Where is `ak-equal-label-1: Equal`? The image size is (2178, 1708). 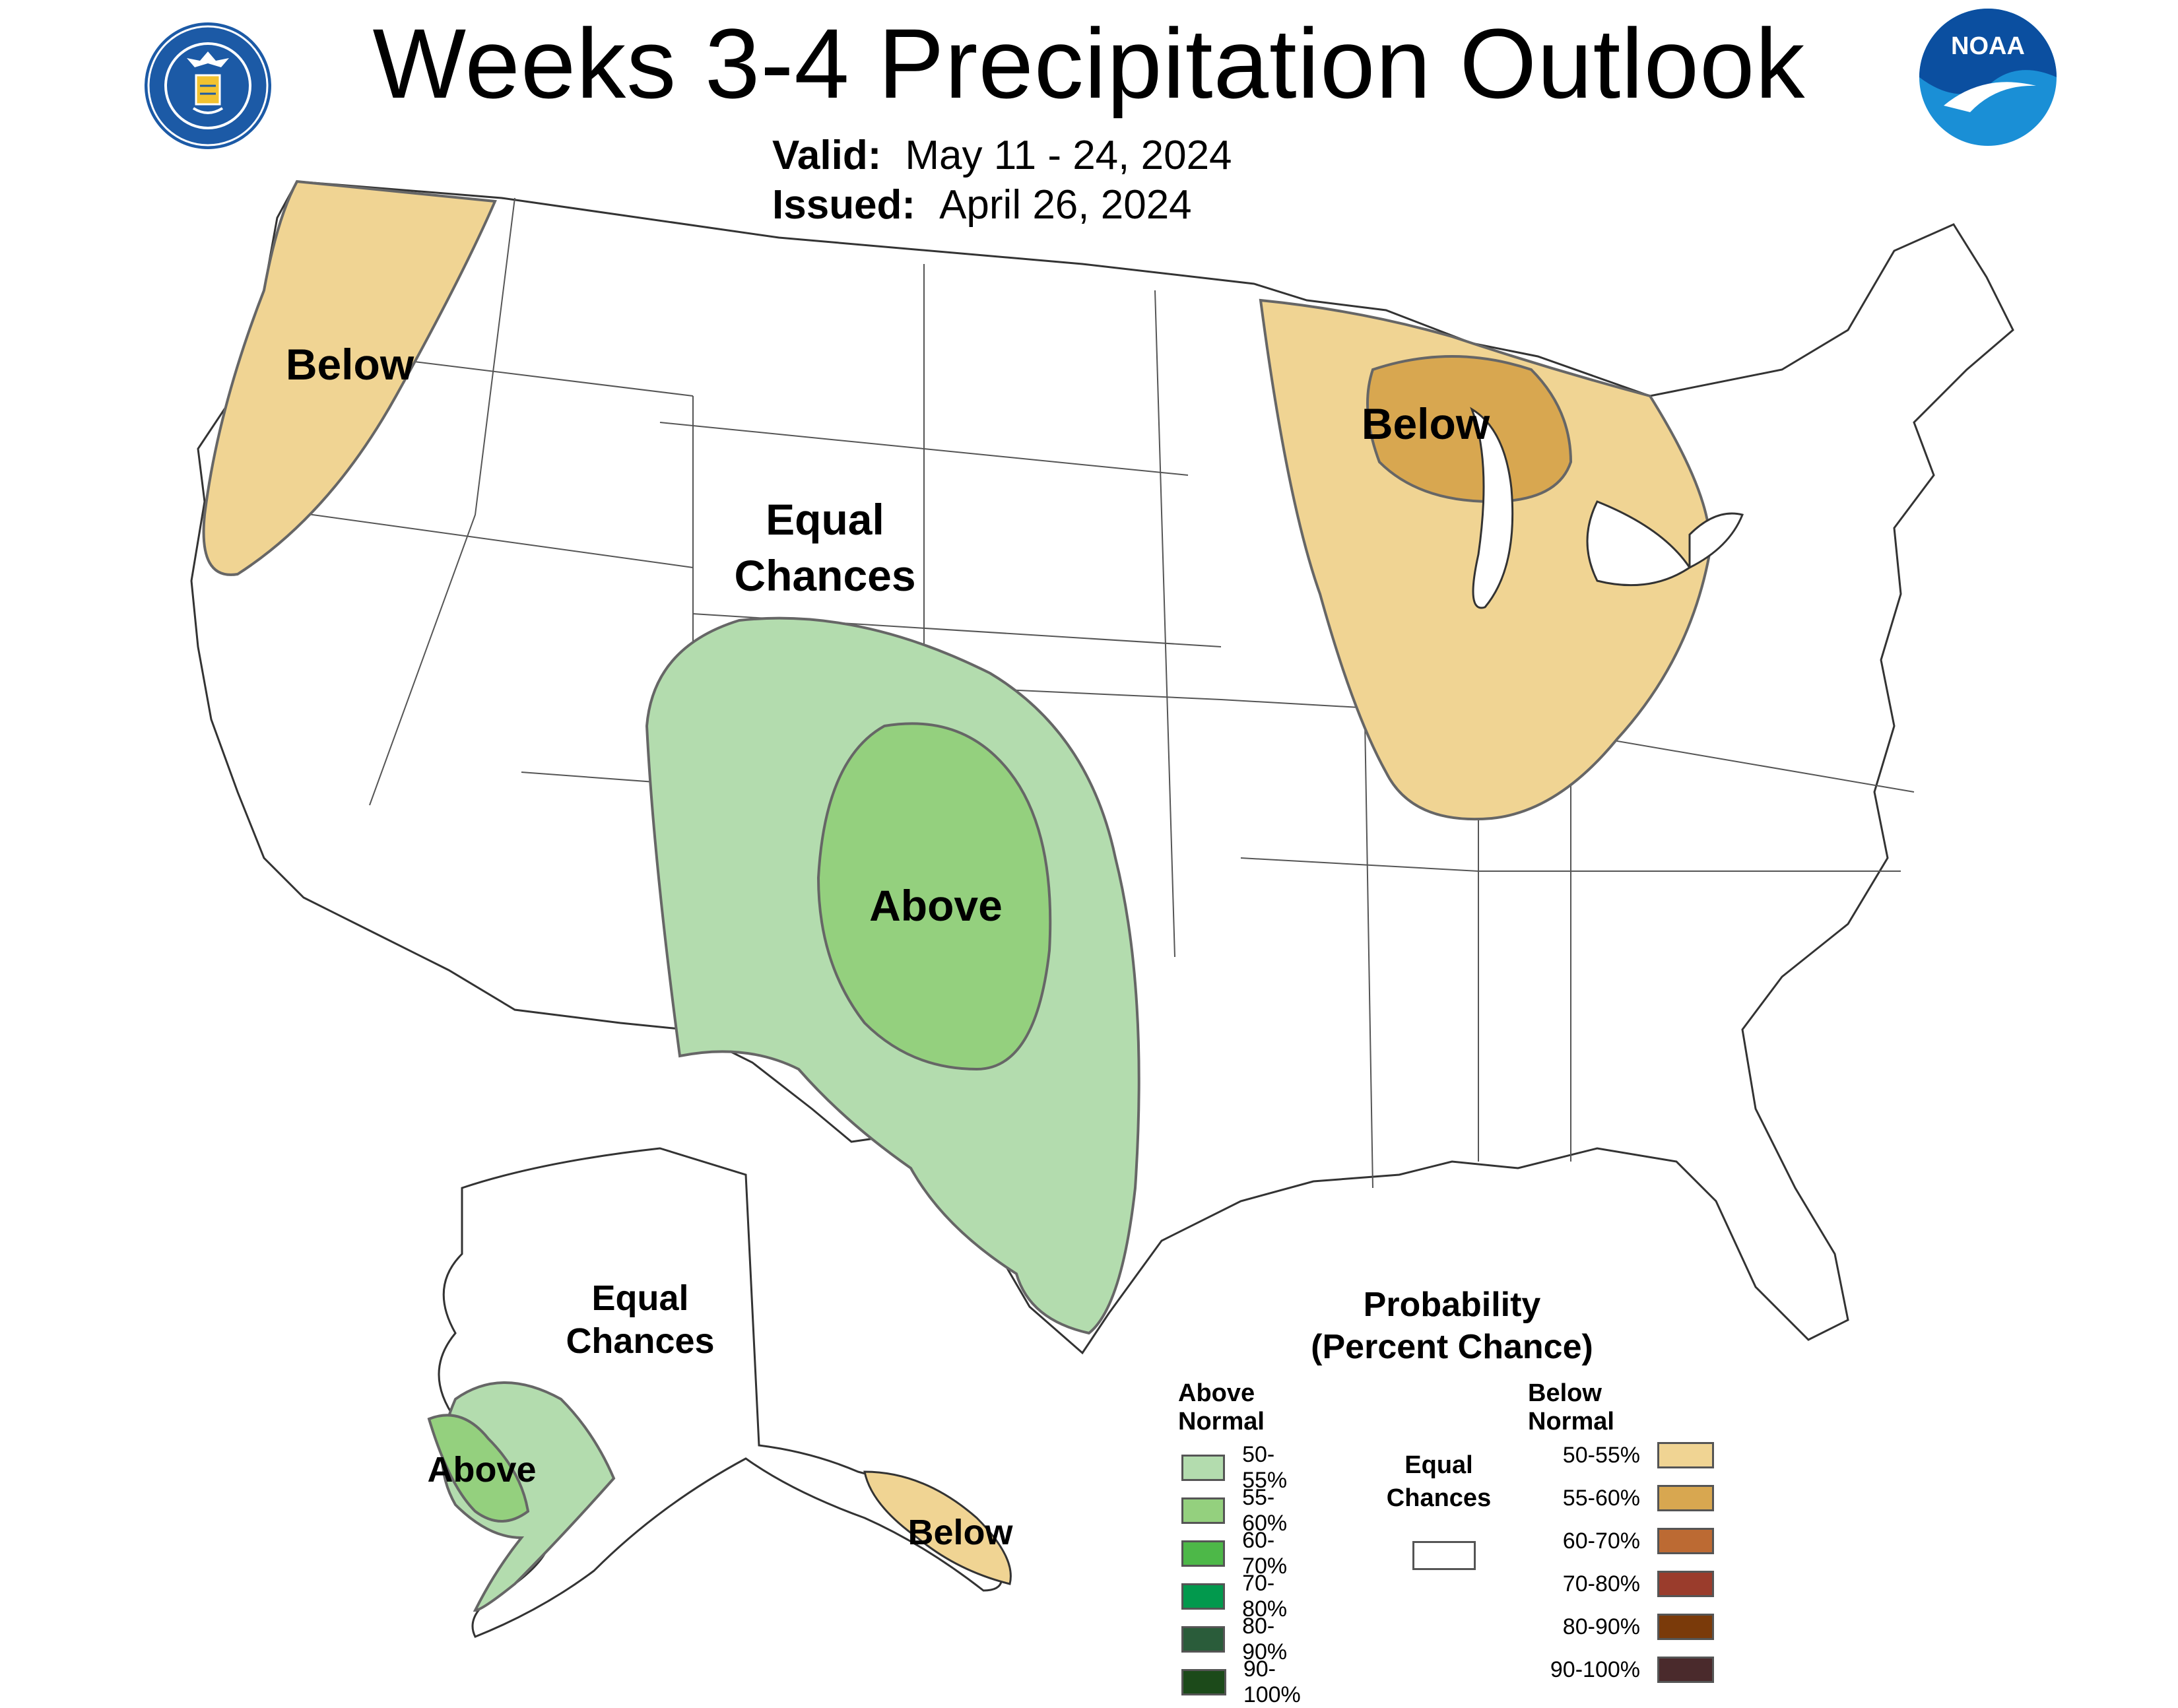 ak-equal-label-1: Equal is located at coordinates (639, 1298).